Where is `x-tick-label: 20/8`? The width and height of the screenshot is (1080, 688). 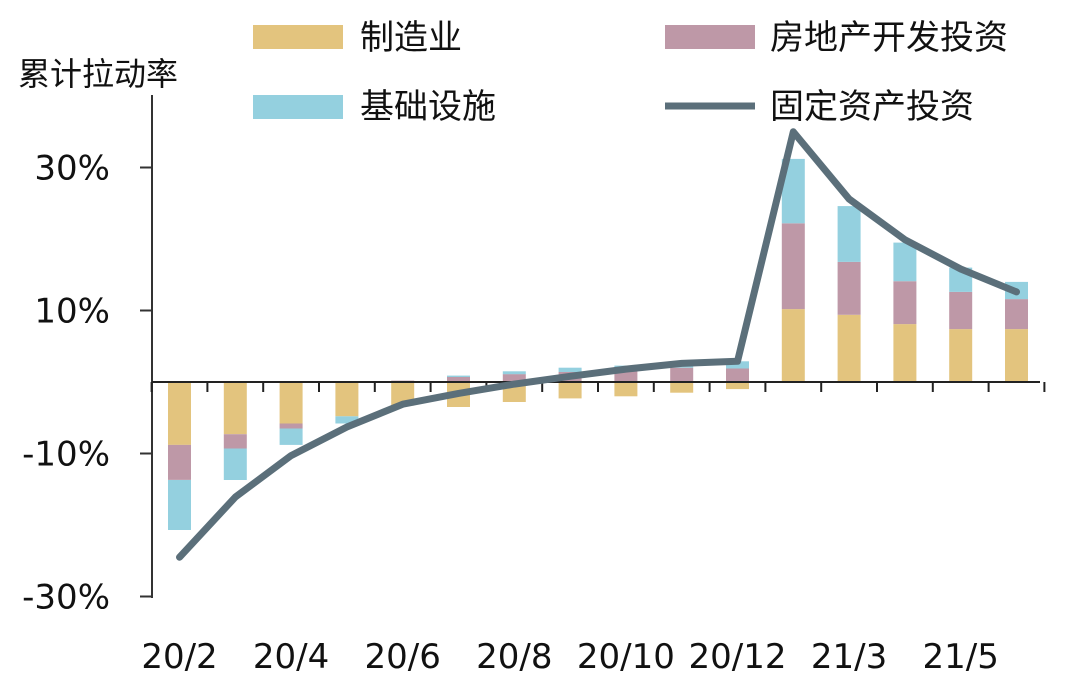 x-tick-label: 20/8 is located at coordinates (514, 657).